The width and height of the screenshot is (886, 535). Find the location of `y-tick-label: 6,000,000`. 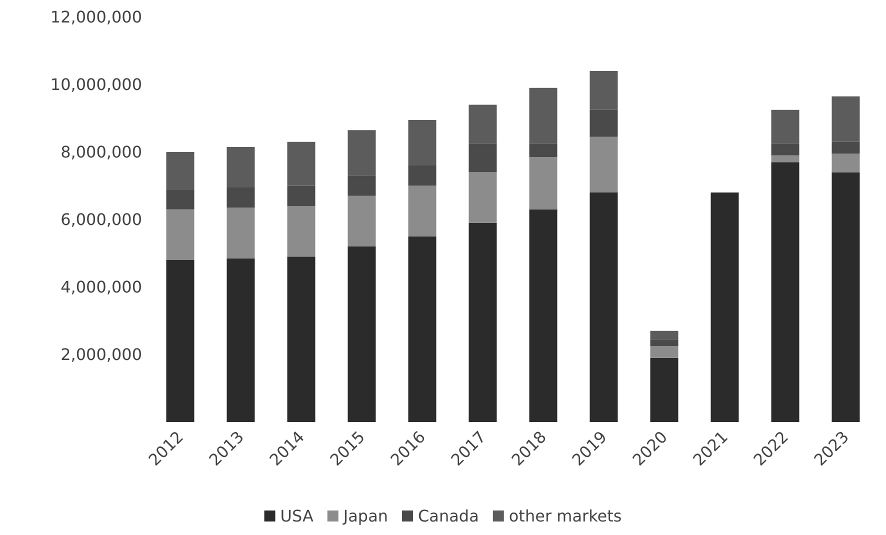

y-tick-label: 6,000,000 is located at coordinates (101, 219).